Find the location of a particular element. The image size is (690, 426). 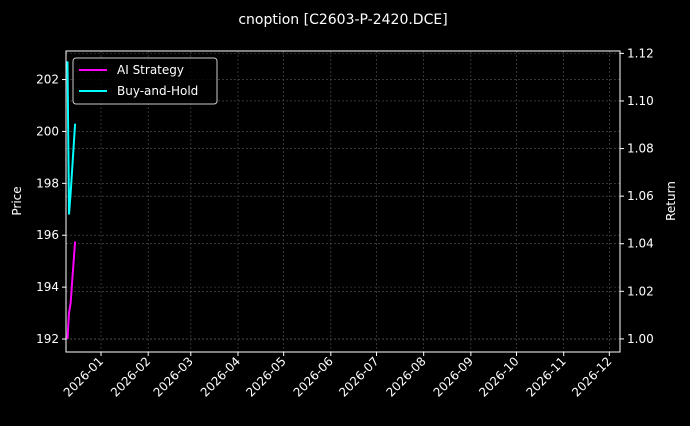

x-tick-label: 2026-09 is located at coordinates (453, 376).